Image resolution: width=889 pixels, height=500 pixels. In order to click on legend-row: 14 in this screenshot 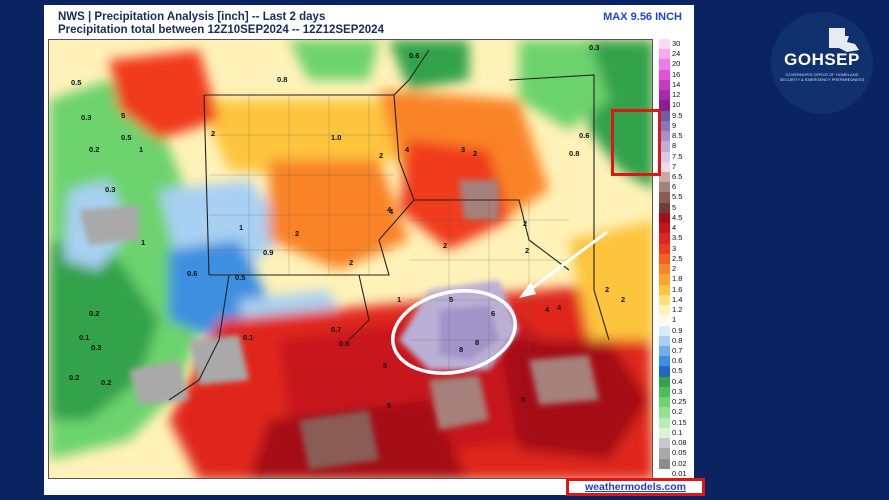, I will do `click(674, 85)`.